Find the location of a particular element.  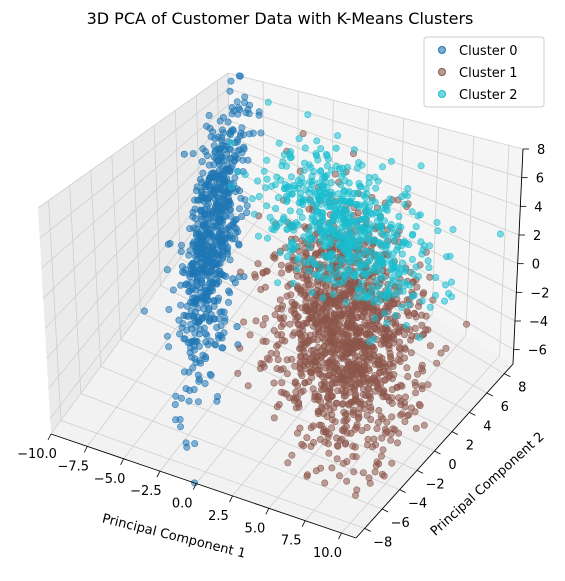

z-tick-label: −6 is located at coordinates (537, 351).